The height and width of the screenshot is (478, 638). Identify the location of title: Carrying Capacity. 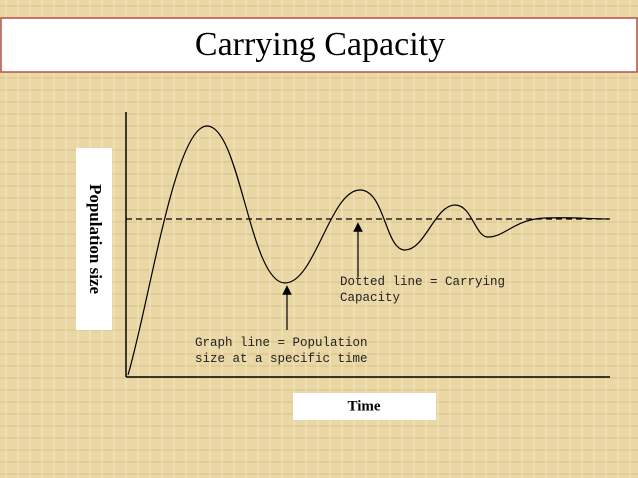
(320, 44).